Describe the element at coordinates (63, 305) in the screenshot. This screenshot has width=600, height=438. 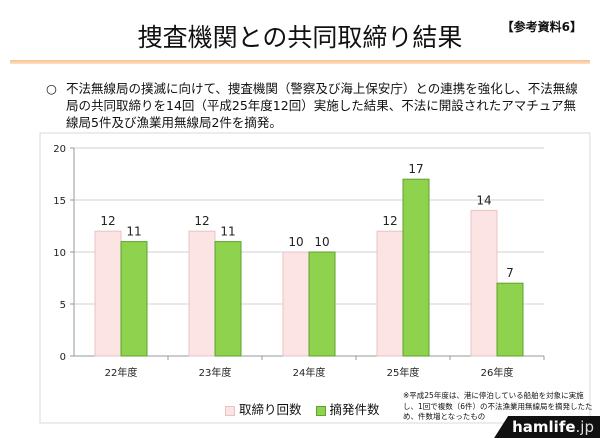
I see `y-tick-label: 5` at that location.